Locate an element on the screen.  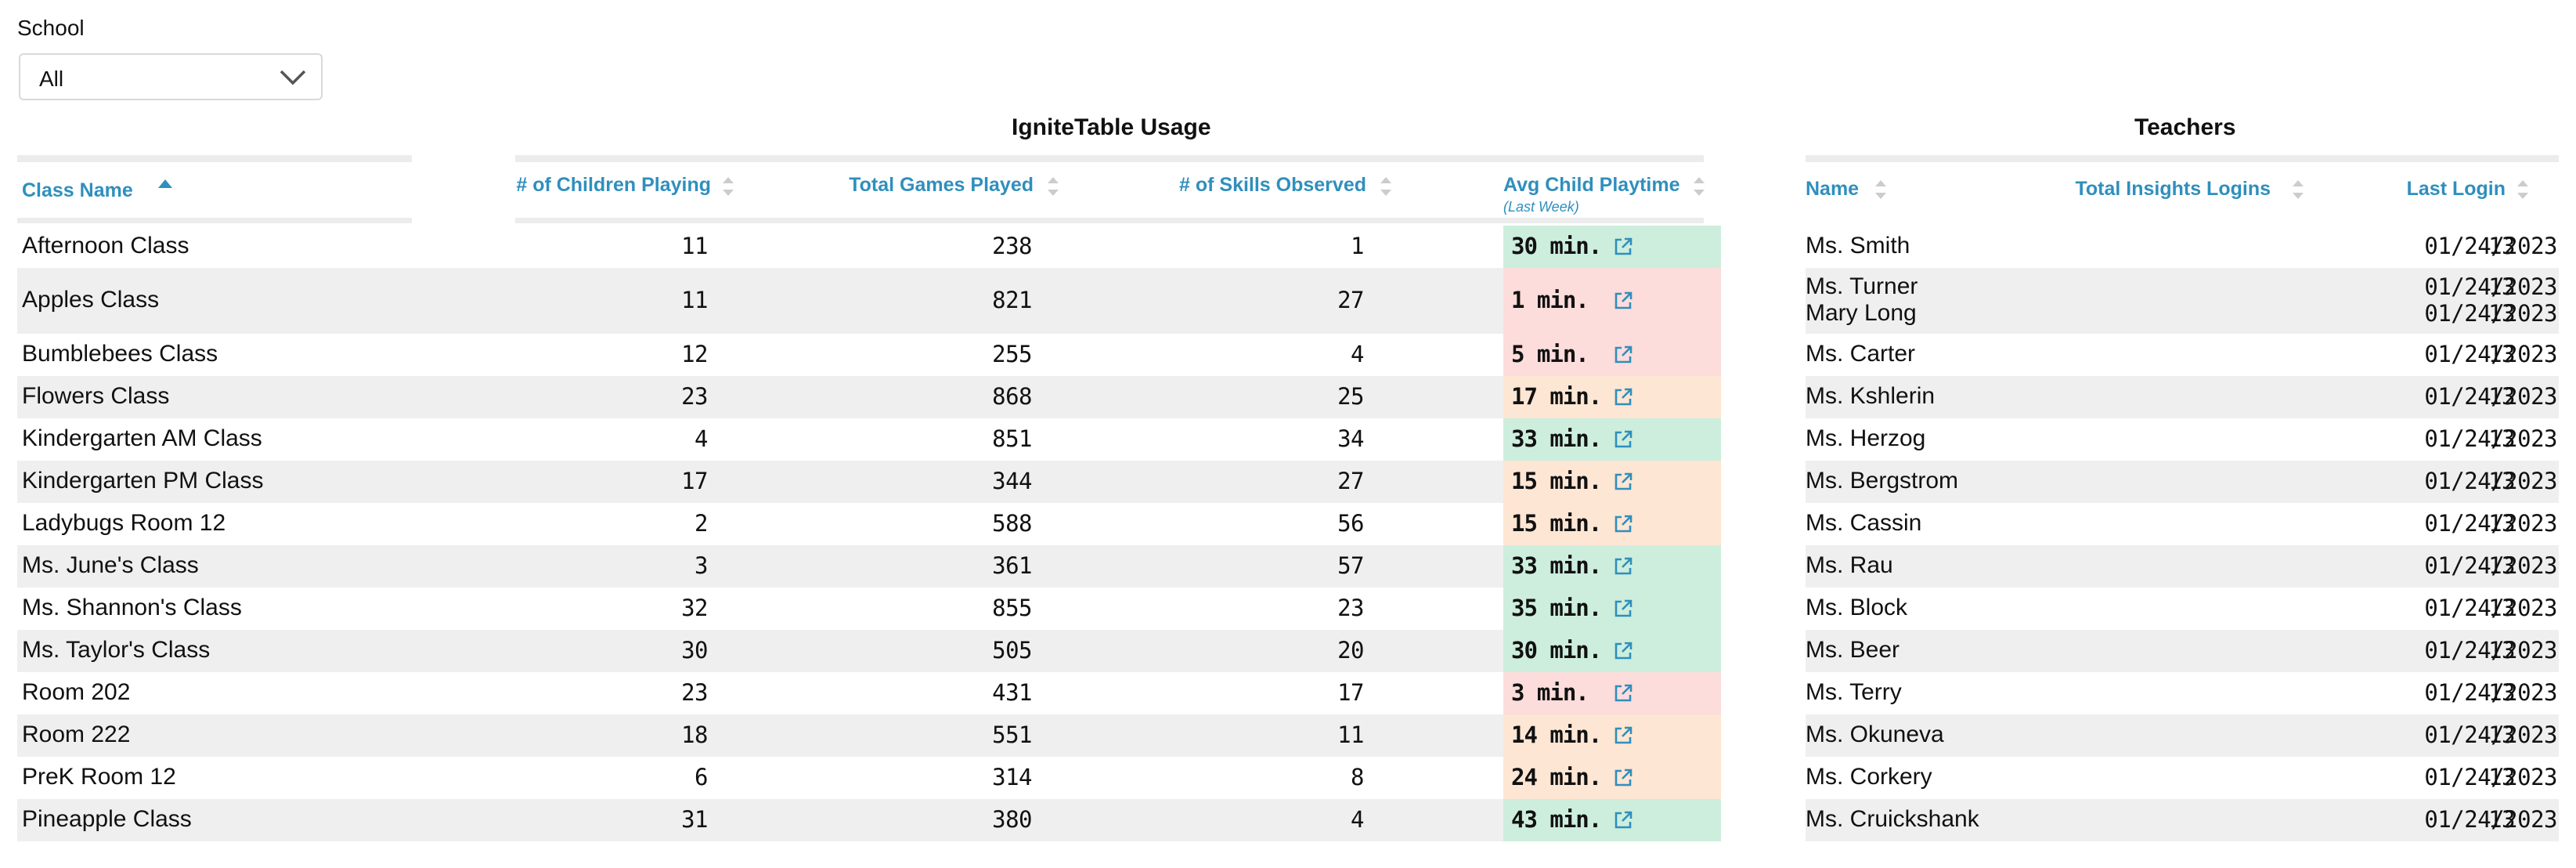
teachers-table-row: Ms. Kshlerin 13 01/24/2023 is located at coordinates (2182, 397).